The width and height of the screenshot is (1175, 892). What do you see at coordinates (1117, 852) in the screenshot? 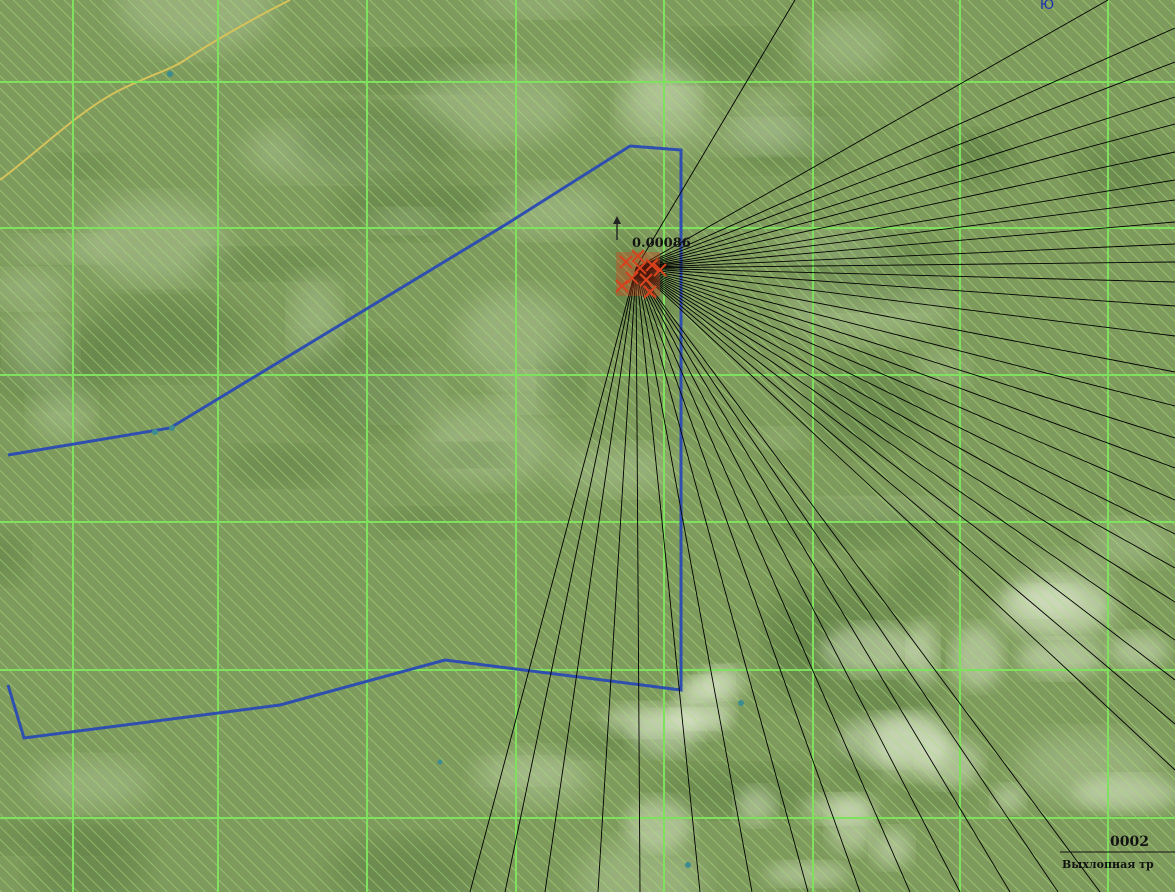
I see `source-legend: 0002 Выхлопная тр` at bounding box center [1117, 852].